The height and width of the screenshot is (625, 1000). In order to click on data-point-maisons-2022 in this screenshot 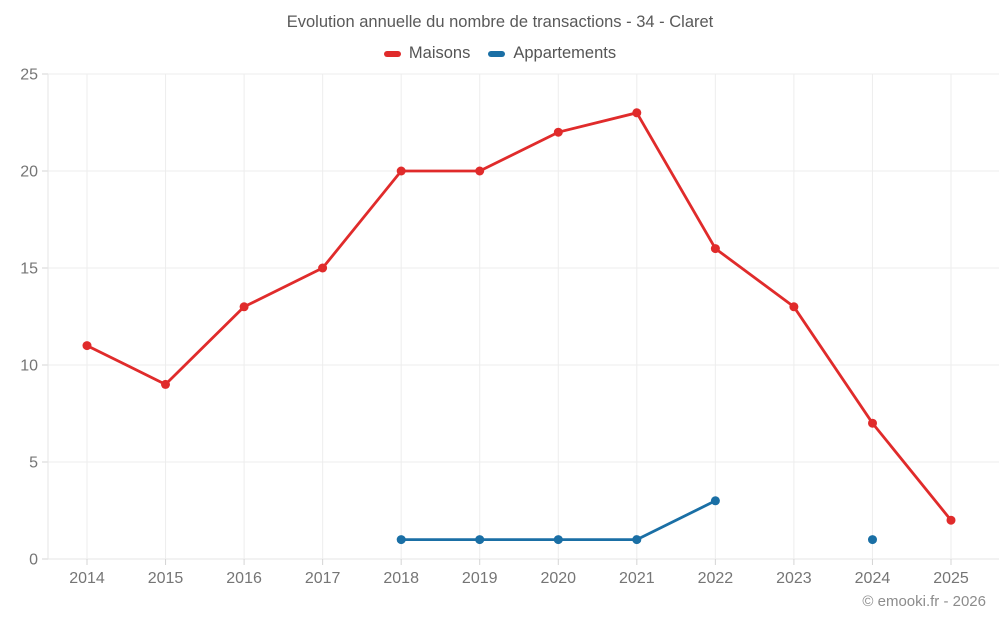, I will do `click(715, 249)`.